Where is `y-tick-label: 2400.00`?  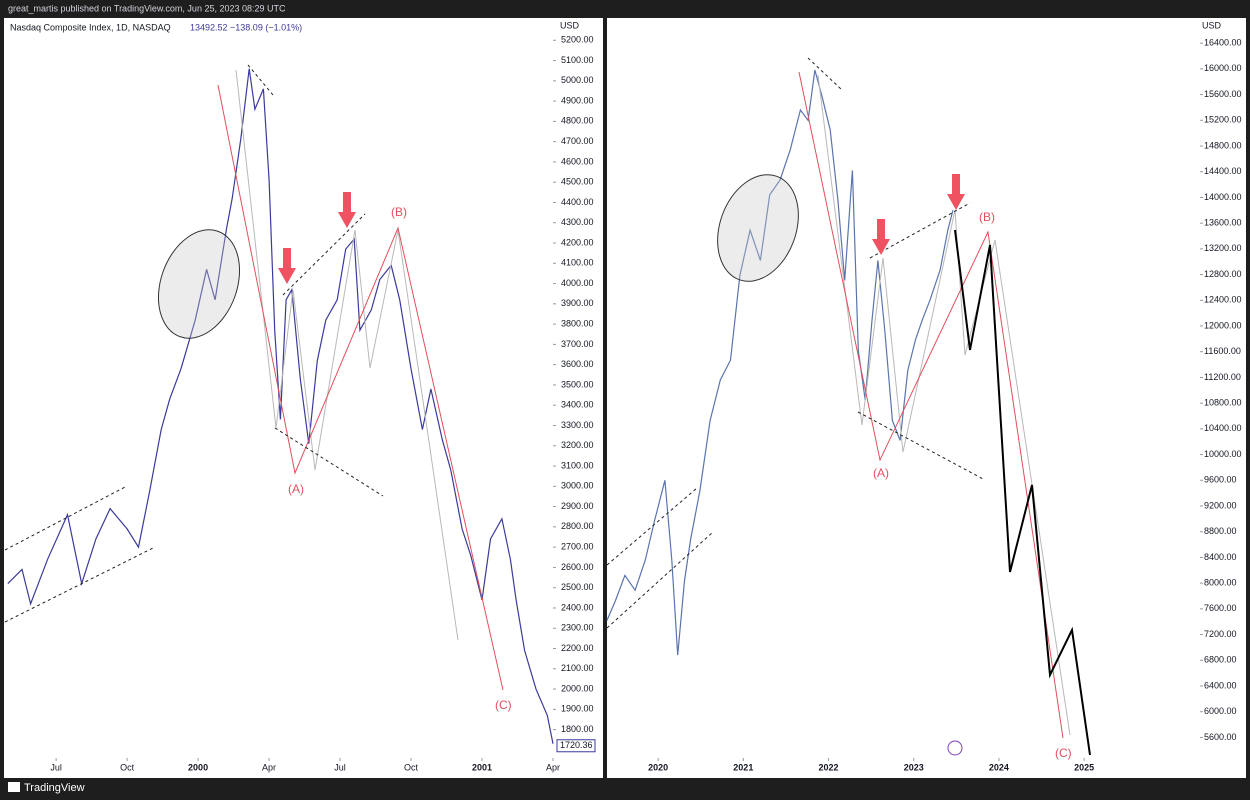
y-tick-label: 2400.00 is located at coordinates (577, 607).